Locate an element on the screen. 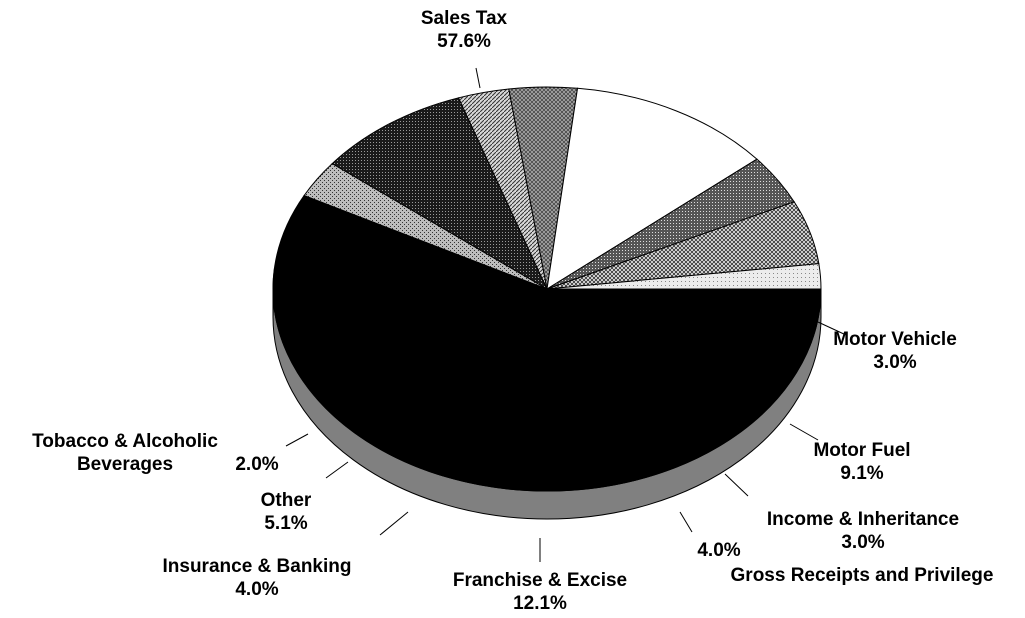 This screenshot has height=618, width=1025. slice-value-label: 57.6% is located at coordinates (464, 41).